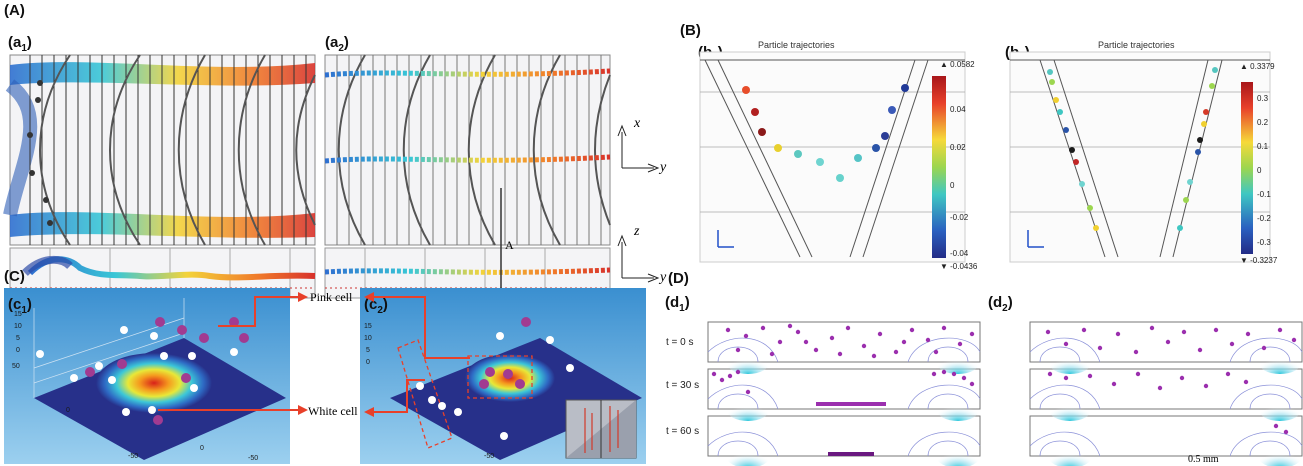 The image size is (1303, 466). I want to click on panel-b-label: (B), so click(690, 30).